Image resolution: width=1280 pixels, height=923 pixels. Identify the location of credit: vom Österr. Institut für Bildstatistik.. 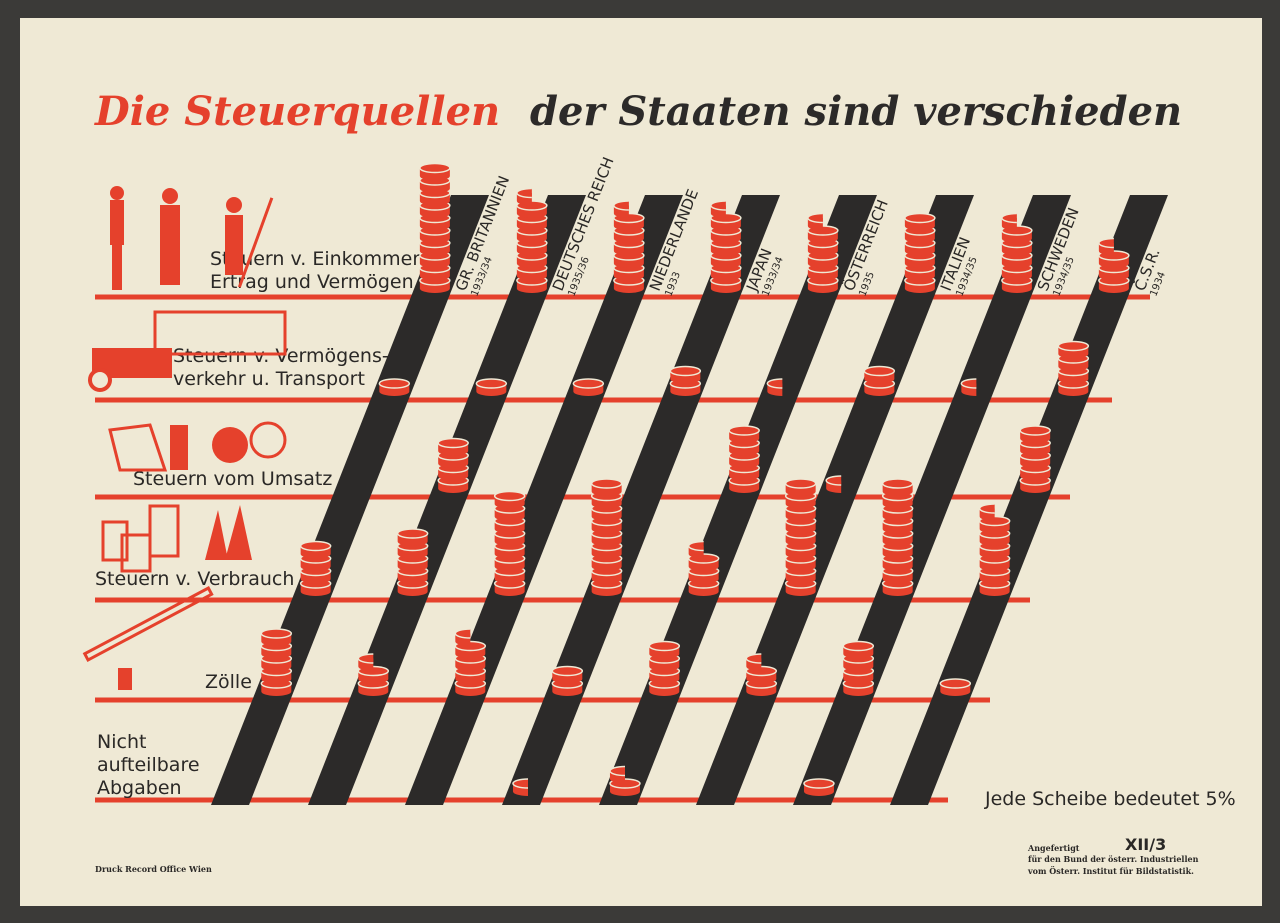
(1110, 871).